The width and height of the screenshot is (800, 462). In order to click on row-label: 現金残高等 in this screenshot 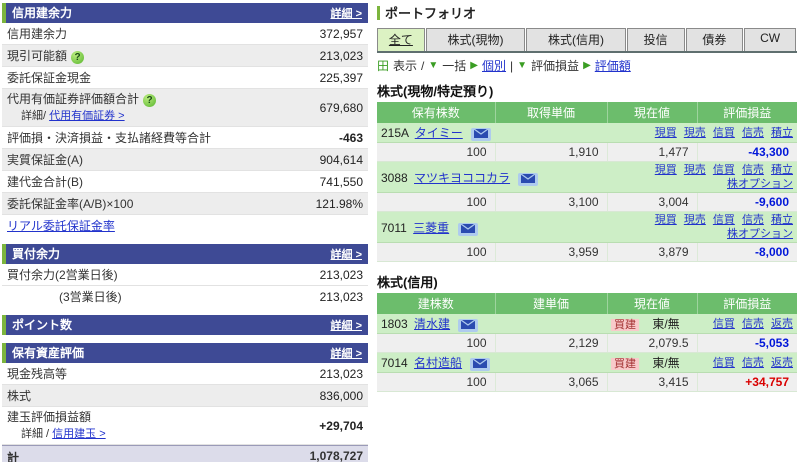, I will do `click(37, 374)`.